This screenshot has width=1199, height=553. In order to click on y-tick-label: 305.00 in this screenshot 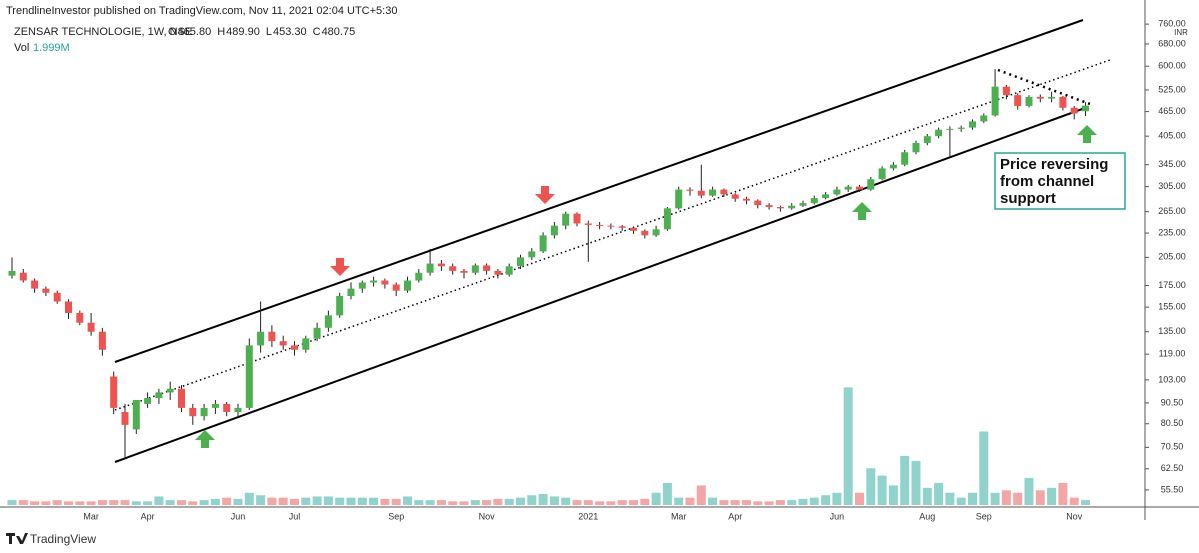, I will do `click(1172, 186)`.